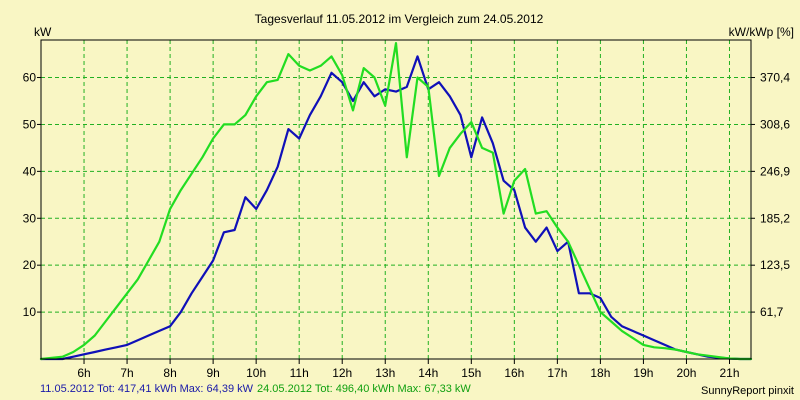 Image resolution: width=800 pixels, height=400 pixels. I want to click on y-tick-label-left: 40, so click(30, 171).